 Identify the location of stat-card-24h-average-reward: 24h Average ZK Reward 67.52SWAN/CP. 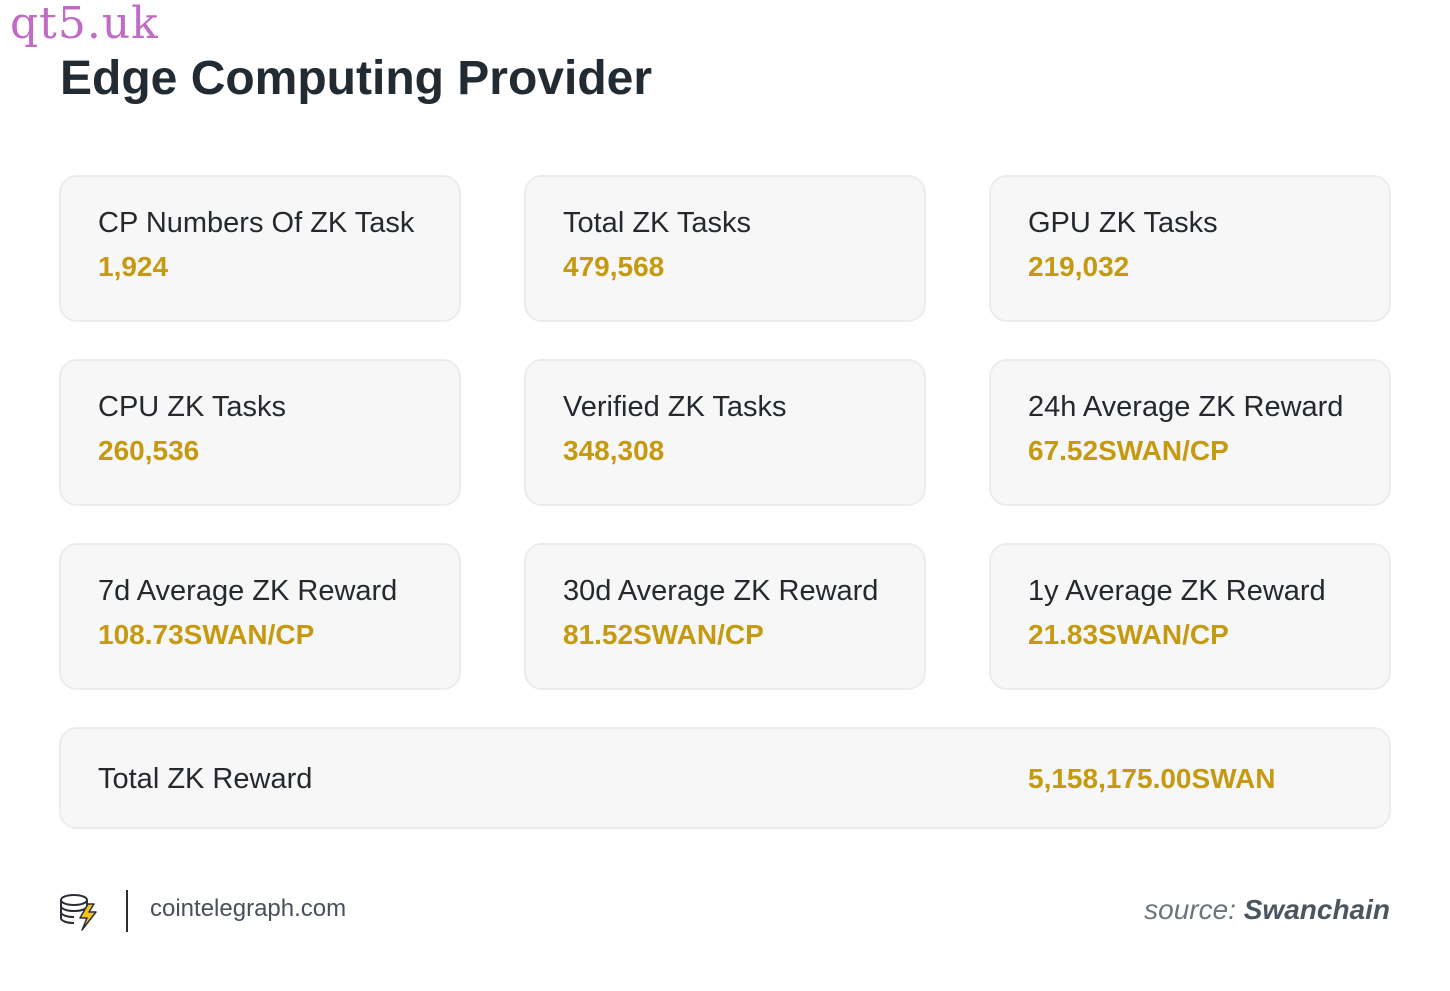
(1190, 432).